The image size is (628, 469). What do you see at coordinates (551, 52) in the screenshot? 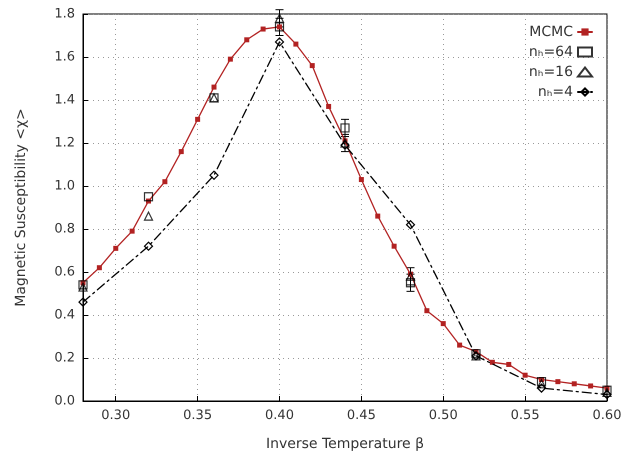
I see `legend-label: nₕ=64` at bounding box center [551, 52].